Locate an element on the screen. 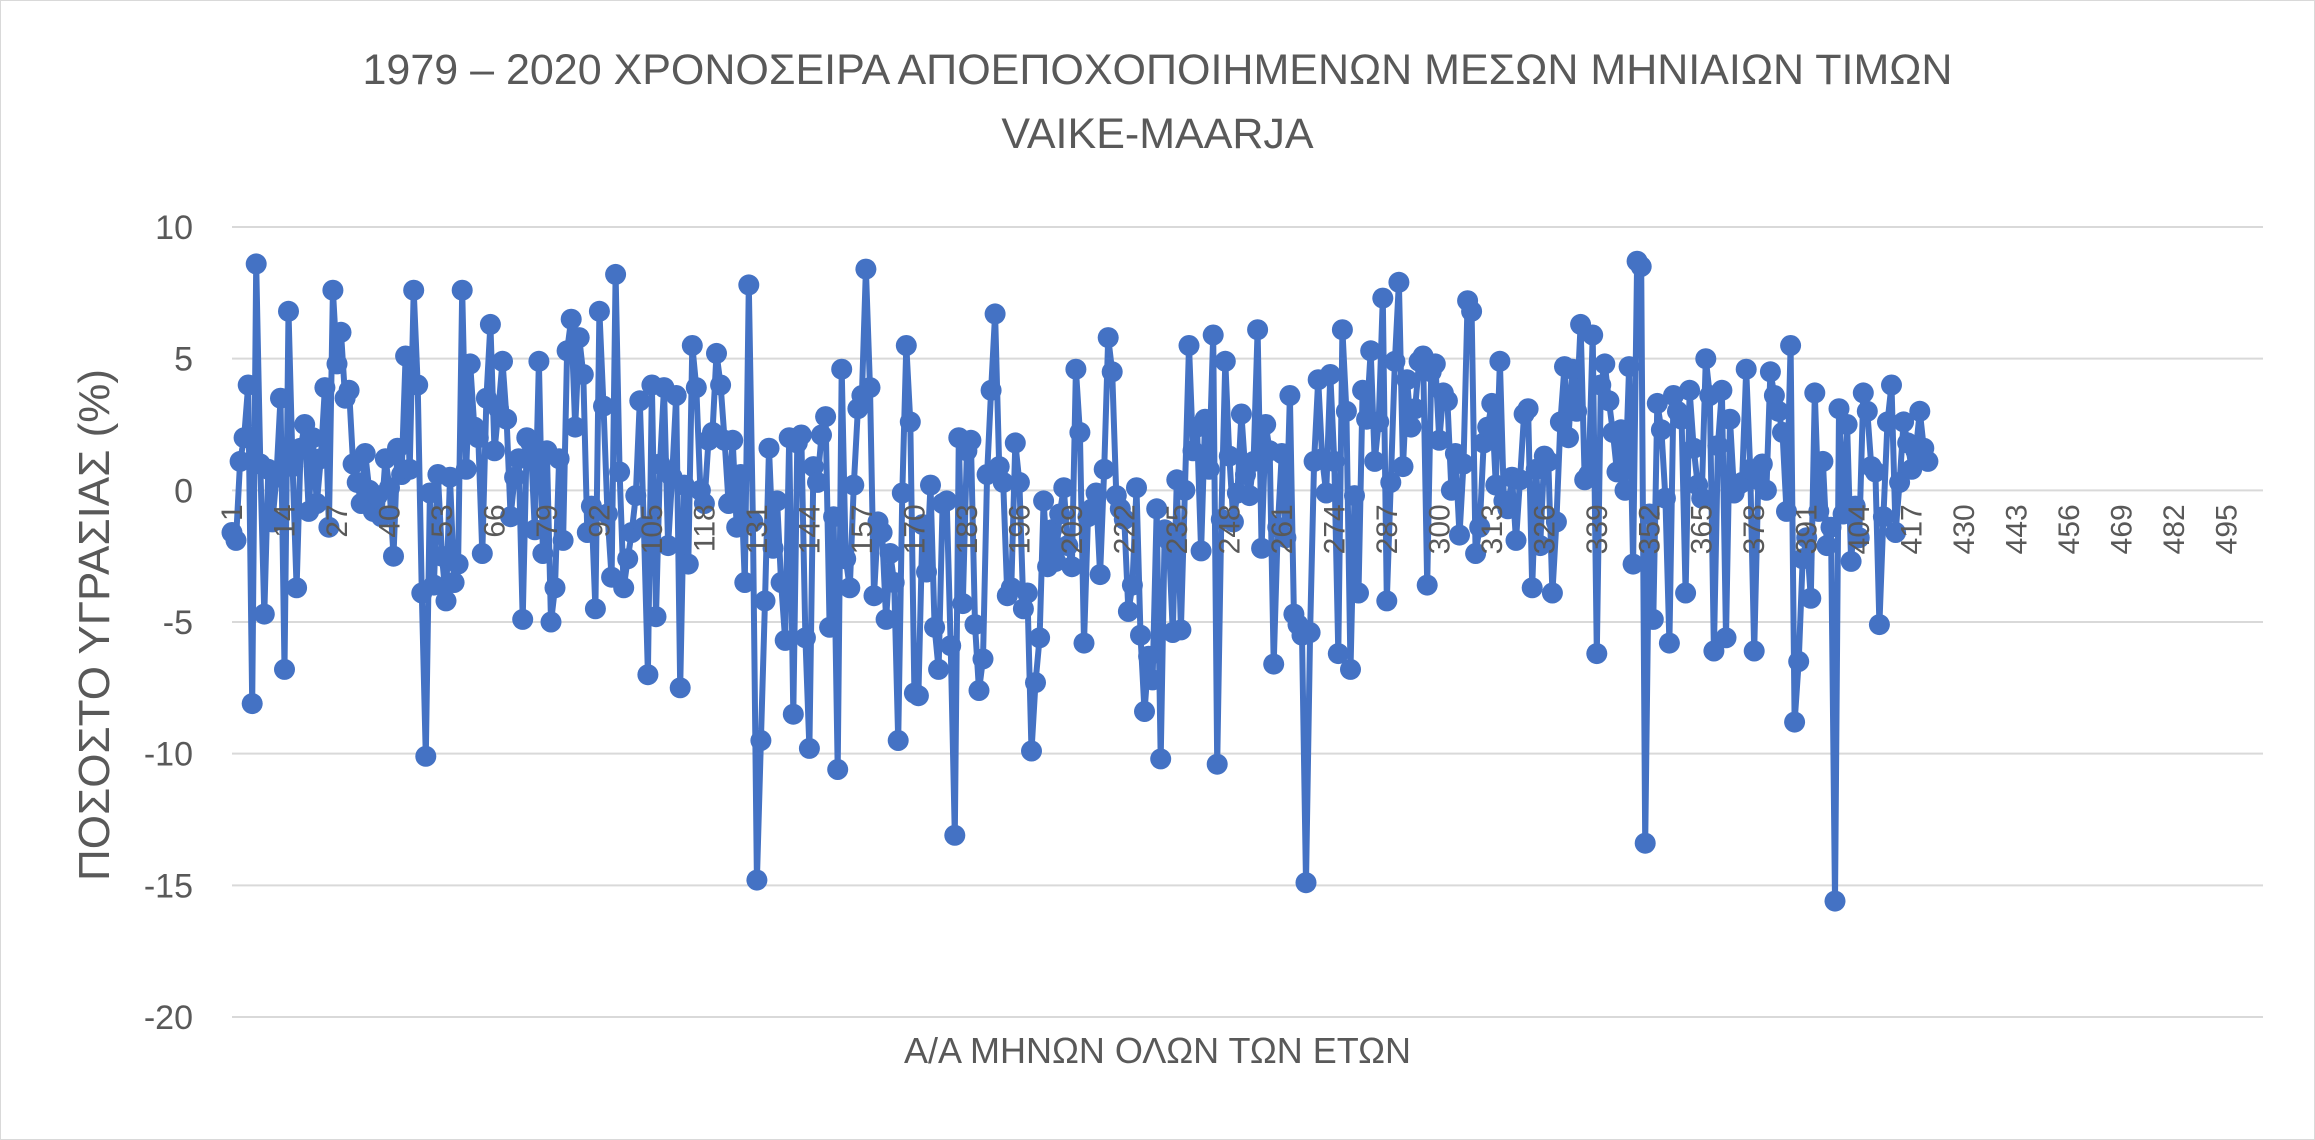 The image size is (2315, 1140). x-tick-label: 183 is located at coordinates (967, 529).